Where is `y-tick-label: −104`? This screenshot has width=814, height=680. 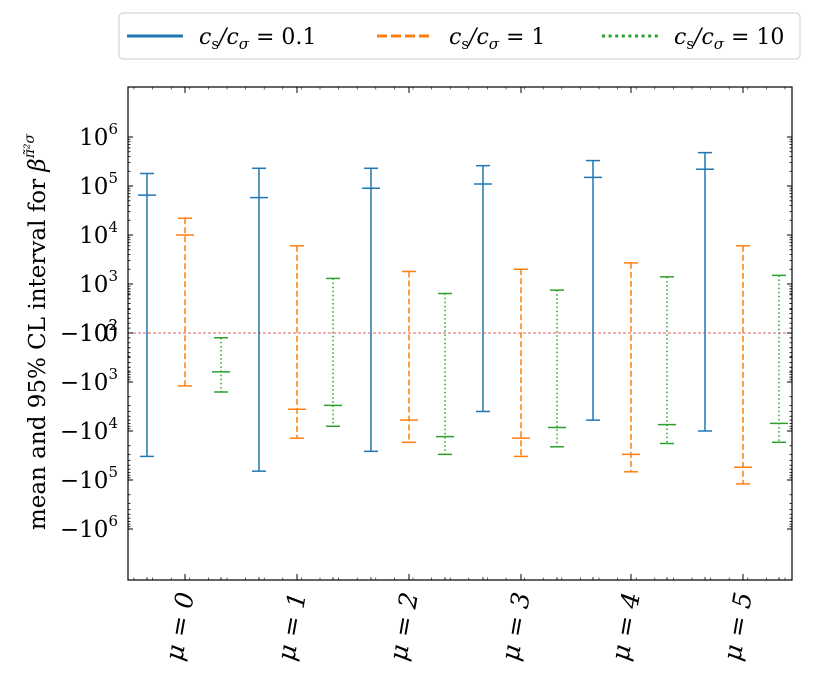
y-tick-label: −104 is located at coordinates (89, 429).